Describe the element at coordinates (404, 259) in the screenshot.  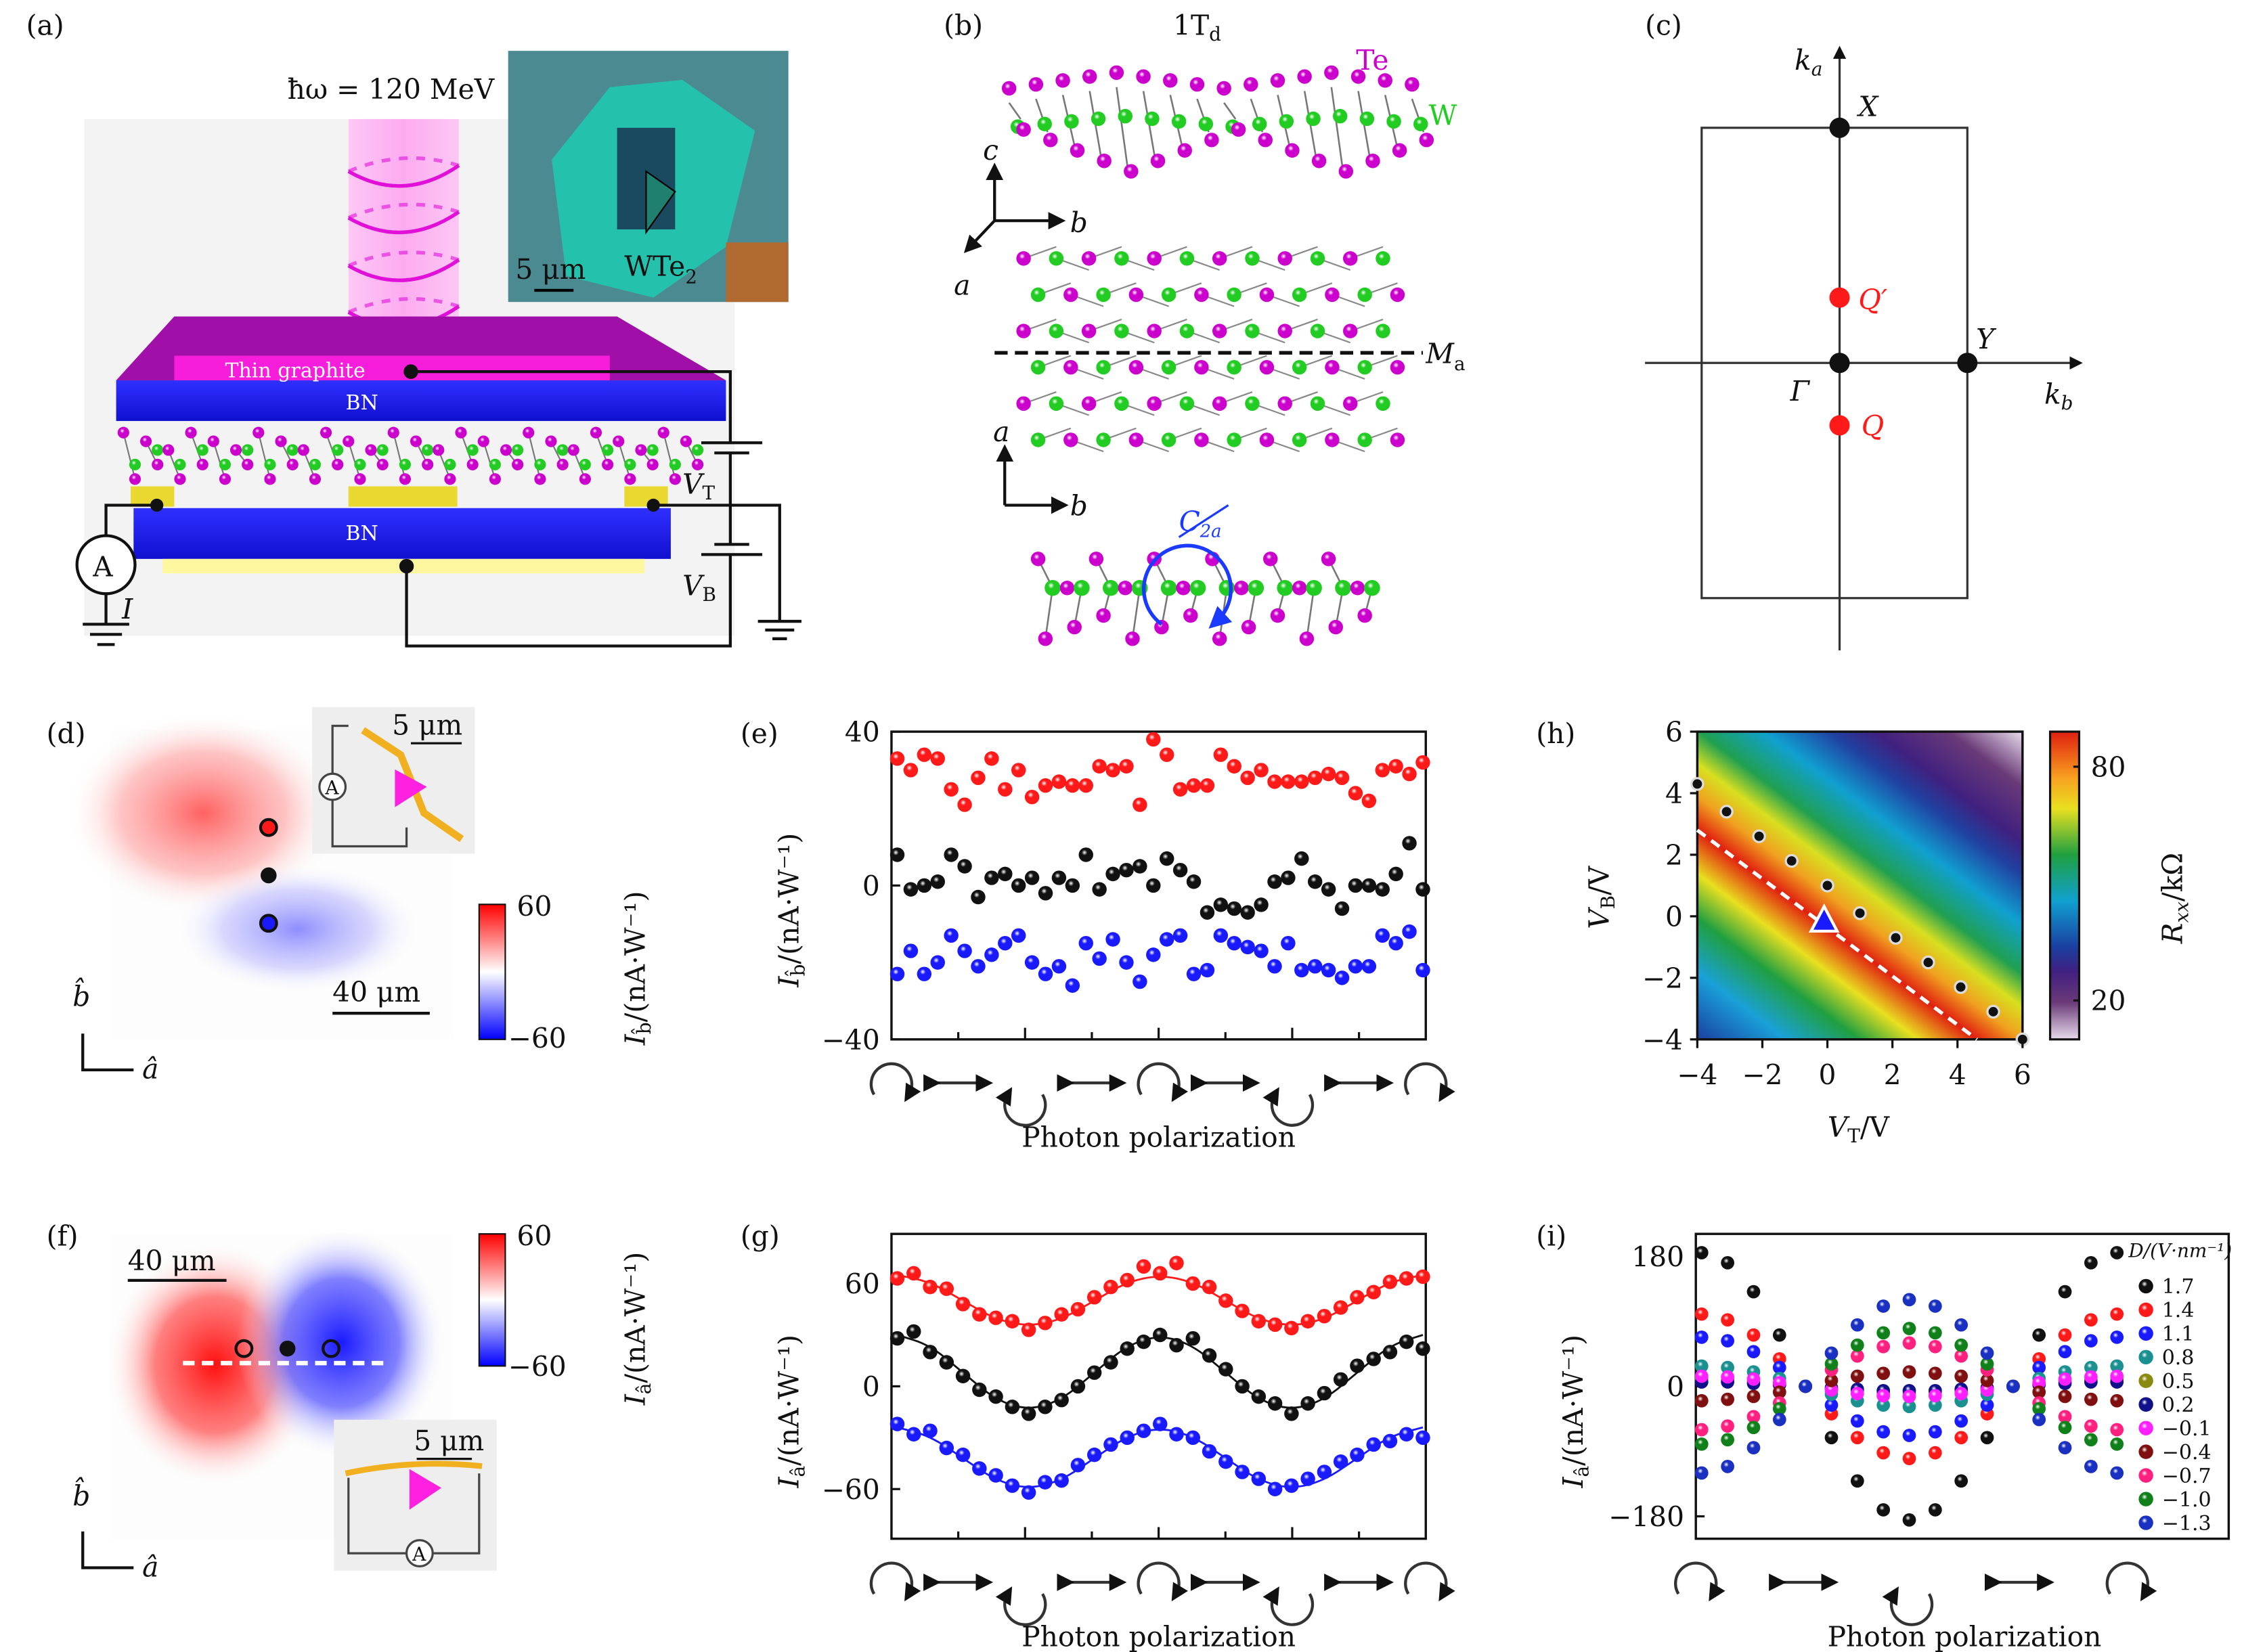
I see `helix-back` at that location.